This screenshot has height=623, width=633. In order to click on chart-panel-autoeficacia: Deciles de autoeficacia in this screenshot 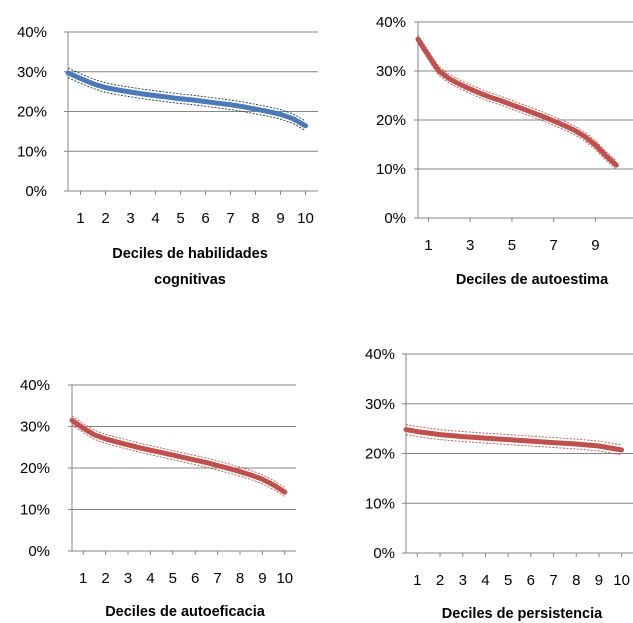, I will do `click(185, 612)`.